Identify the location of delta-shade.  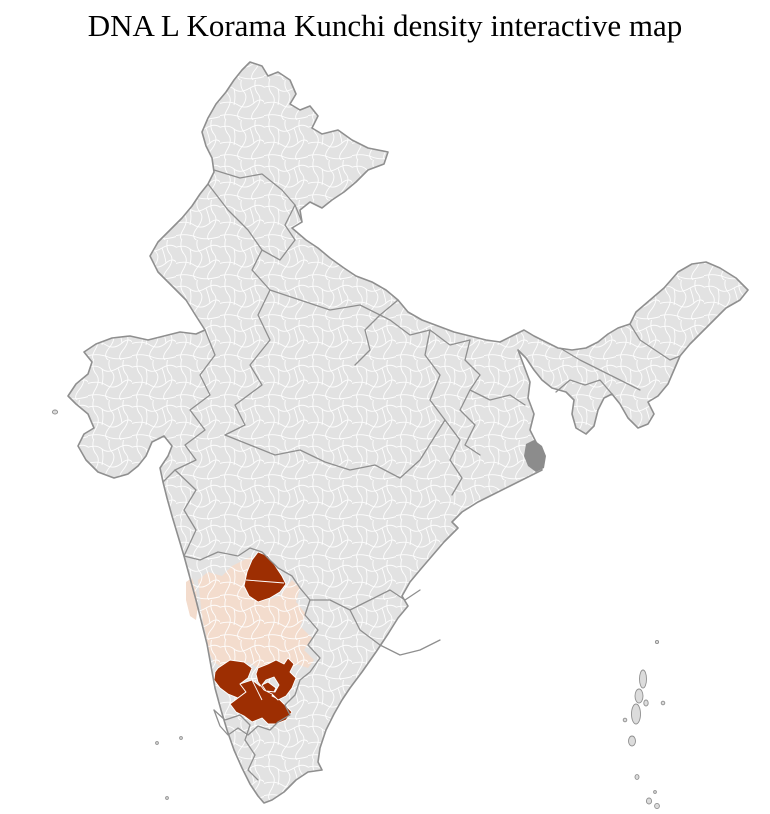
(535, 456).